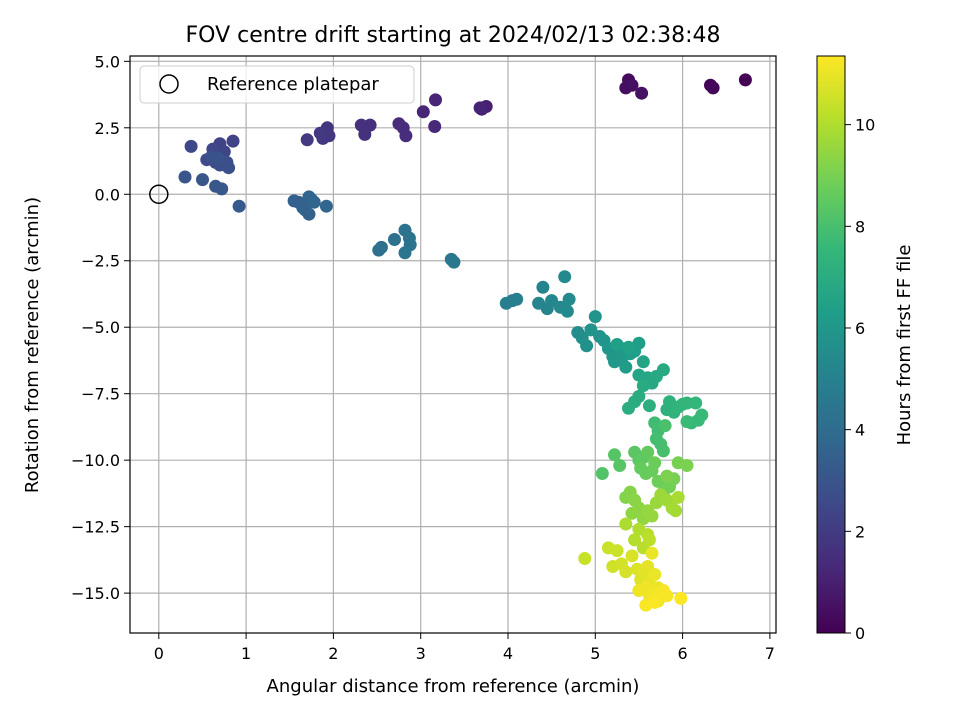 The image size is (960, 724). Describe the element at coordinates (169, 84) in the screenshot. I see `legend-marker-reference` at that location.